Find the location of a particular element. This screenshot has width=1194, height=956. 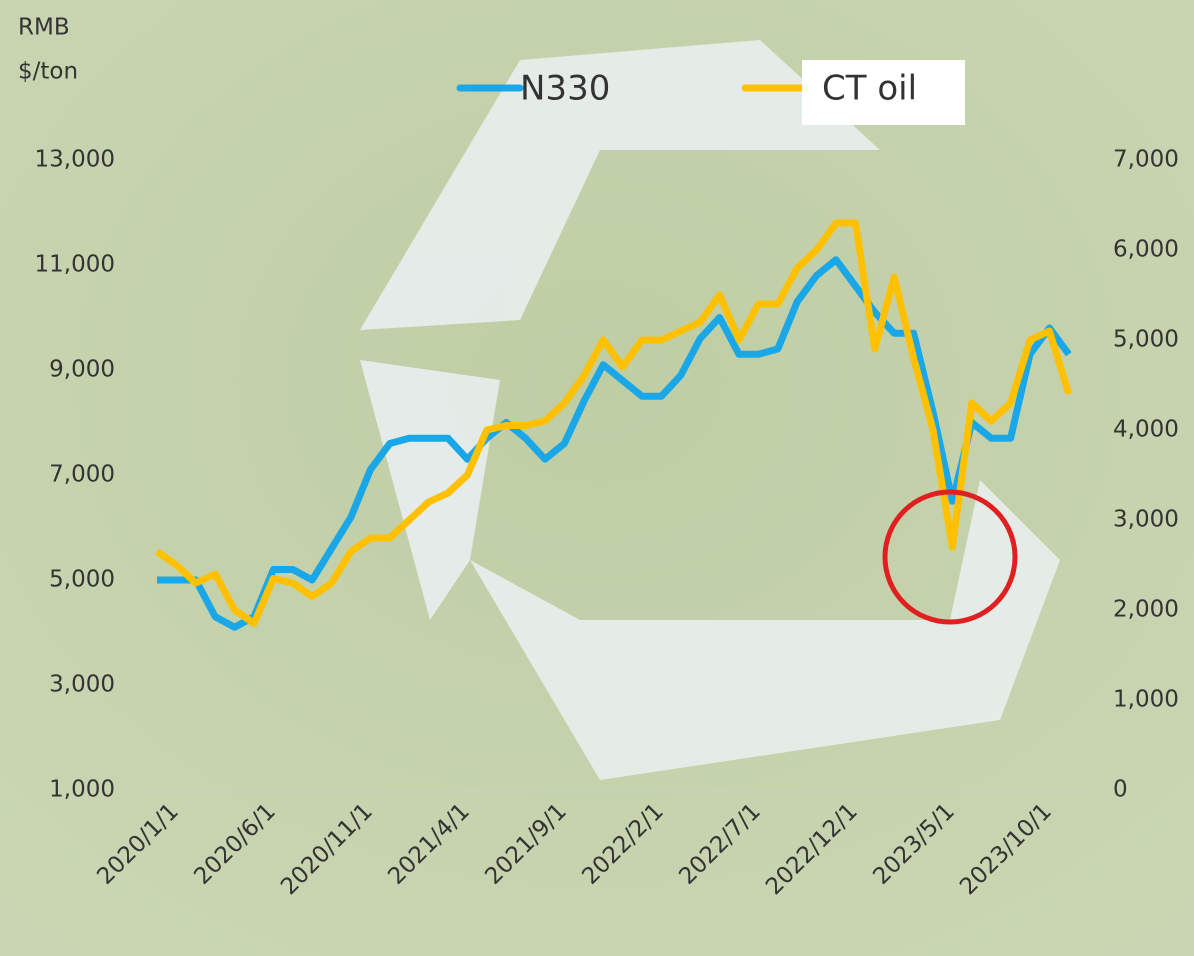

legend-label: N330 is located at coordinates (565, 89).